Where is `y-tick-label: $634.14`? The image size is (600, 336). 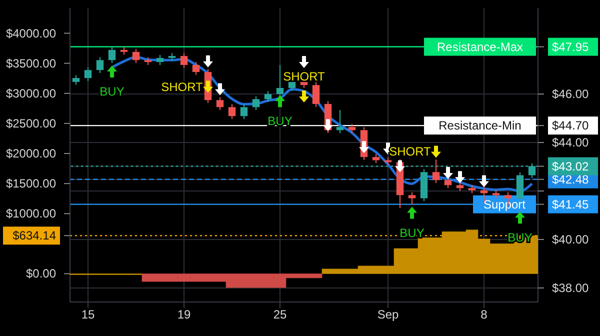
y-tick-label: $634.14 is located at coordinates (34, 235).